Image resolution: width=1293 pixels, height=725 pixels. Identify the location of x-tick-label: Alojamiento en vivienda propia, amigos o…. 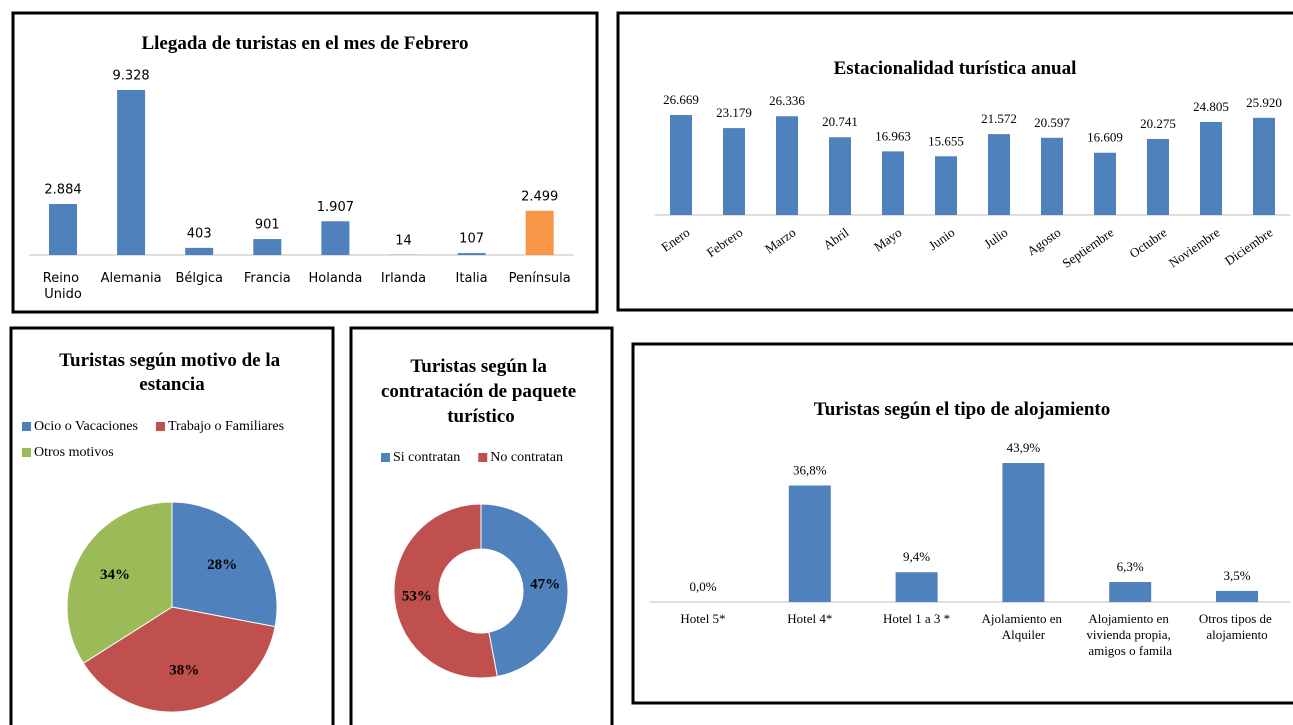
(1130, 634).